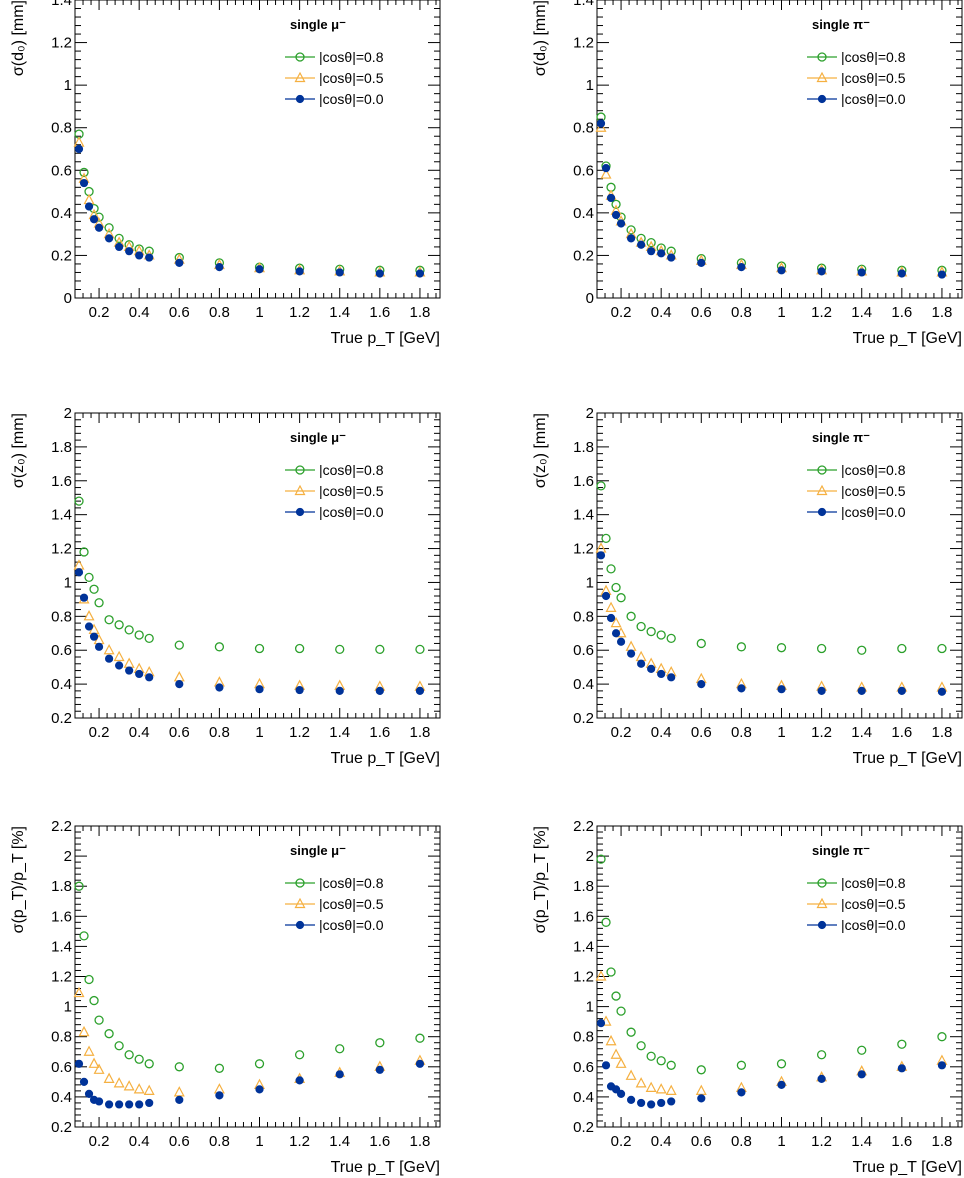 The image size is (964, 1178). Describe the element at coordinates (583, 684) in the screenshot. I see `y-tick-label: 0.4` at that location.